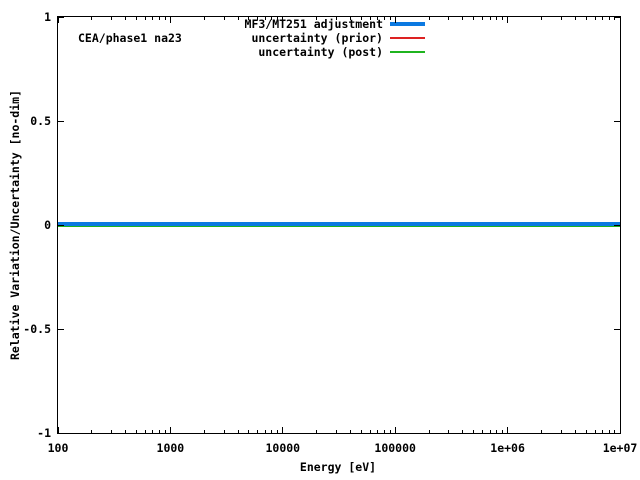 The height and width of the screenshot is (480, 640). I want to click on x-axis-label: Energy [eV], so click(338, 467).